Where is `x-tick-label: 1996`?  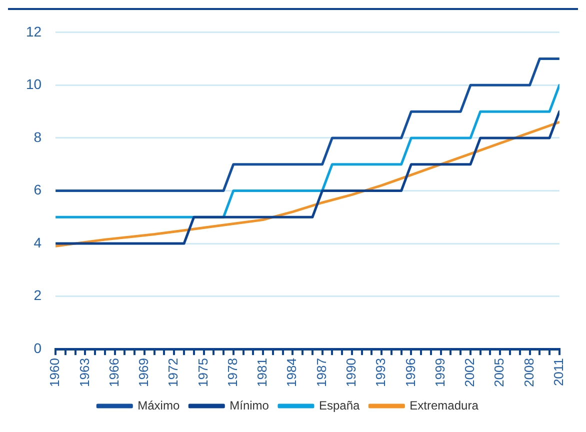 x-tick-label: 1996 is located at coordinates (410, 372).